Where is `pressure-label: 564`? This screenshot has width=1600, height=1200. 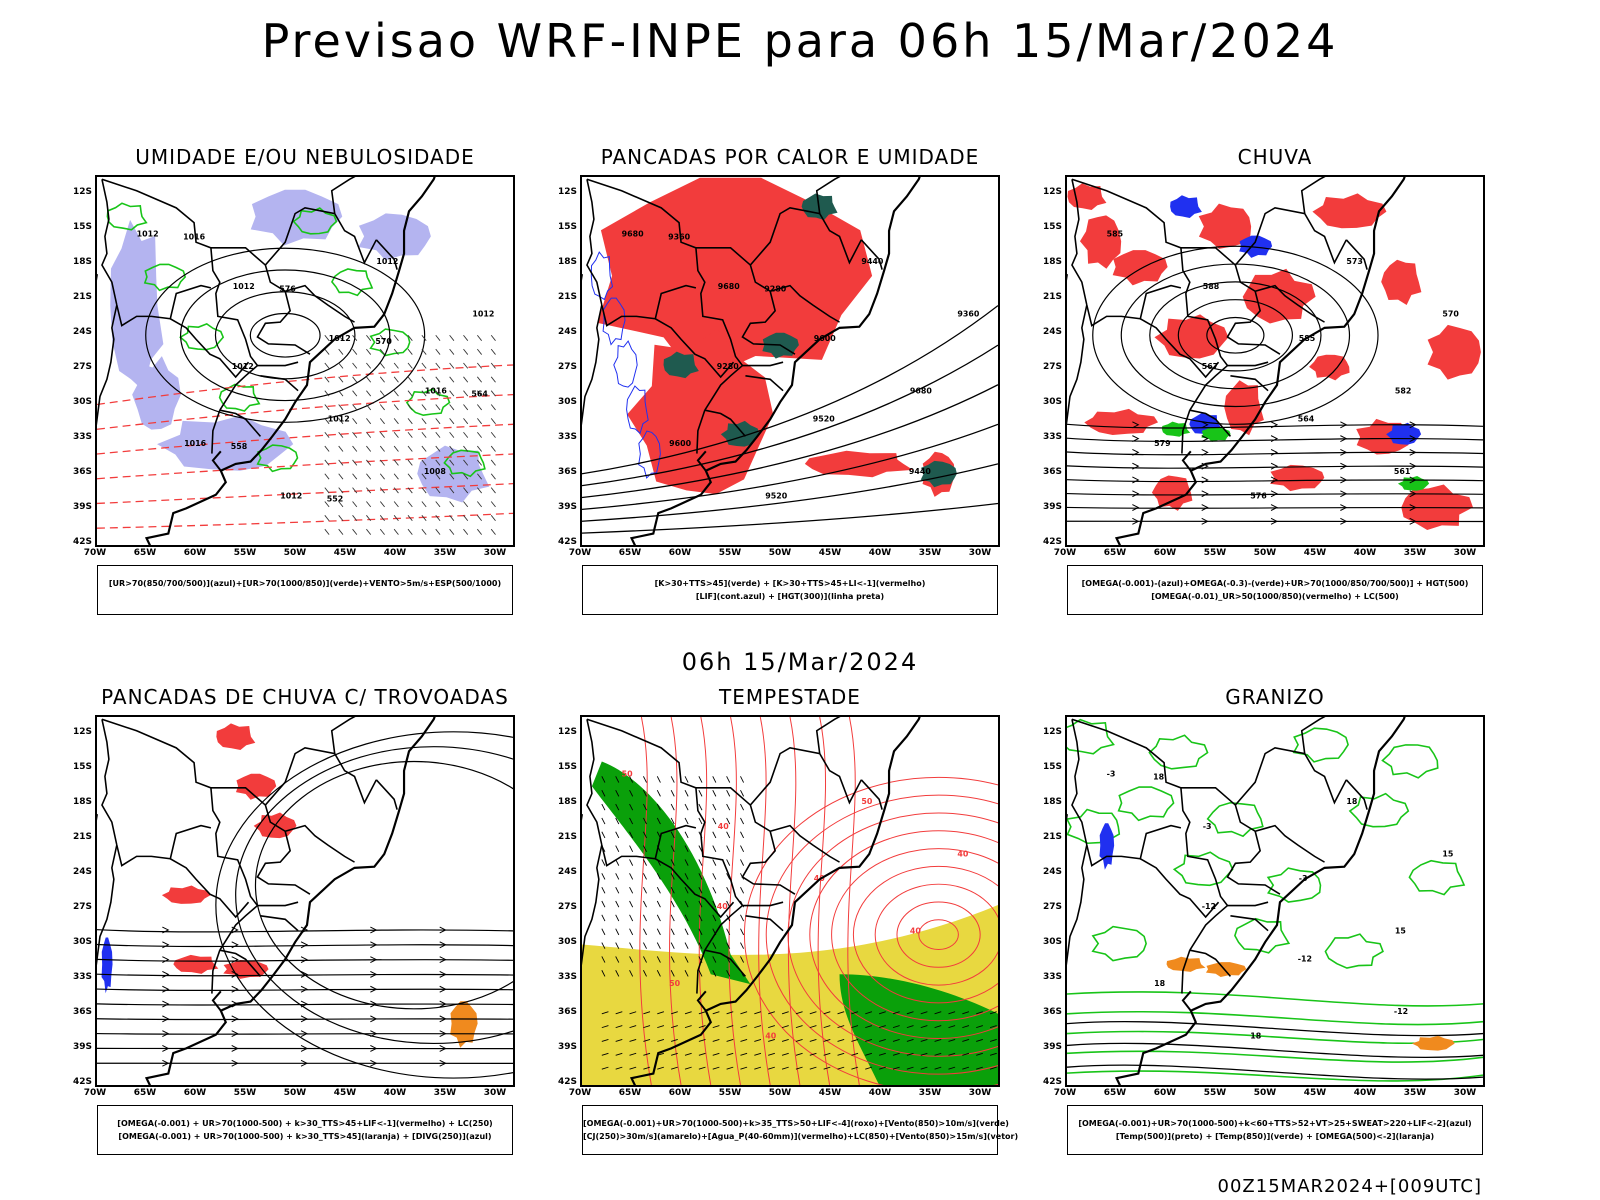 pressure-label: 564 is located at coordinates (479, 394).